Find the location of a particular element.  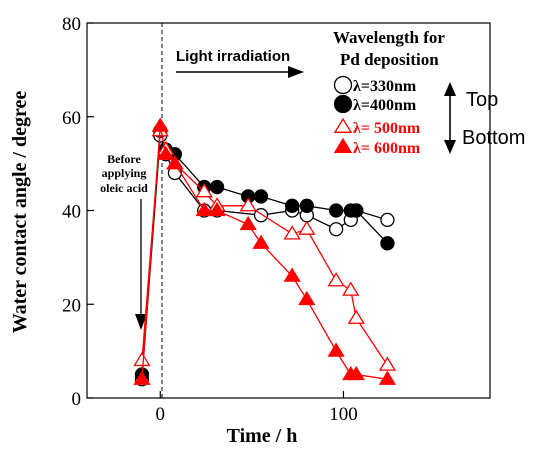

x-axis-label: Time / h is located at coordinates (262, 436).